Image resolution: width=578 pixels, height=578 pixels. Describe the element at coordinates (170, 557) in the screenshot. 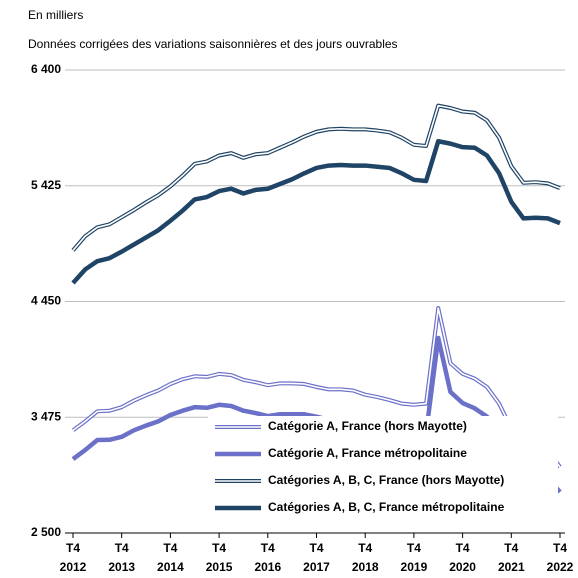

I see `x-tick-label: T4 2014` at that location.